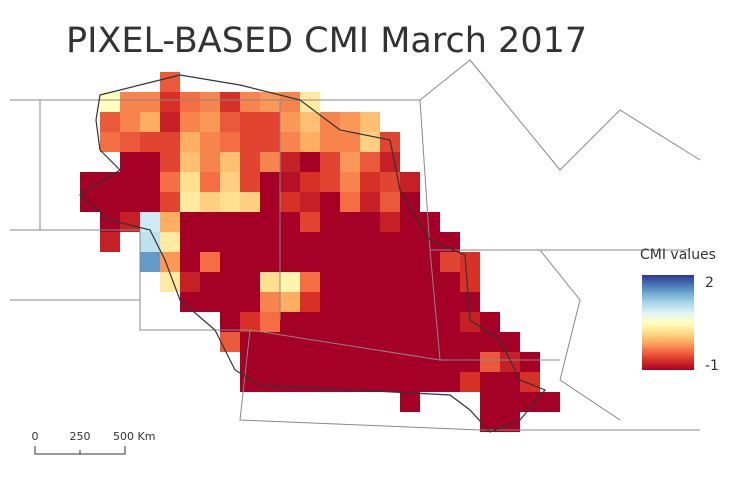 Image resolution: width=734 pixels, height=504 pixels. I want to click on scale-bar: 0 250 500 Km, so click(93, 442).